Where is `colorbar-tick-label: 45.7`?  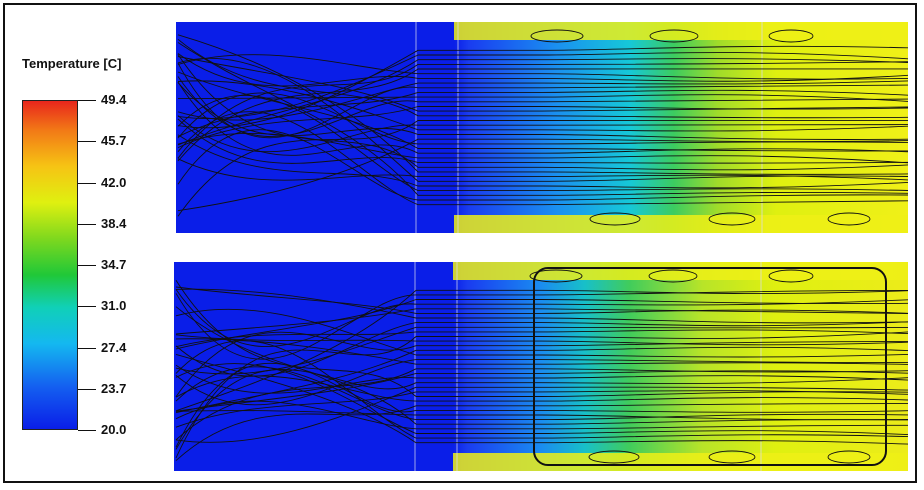
colorbar-tick-label: 45.7 is located at coordinates (114, 140).